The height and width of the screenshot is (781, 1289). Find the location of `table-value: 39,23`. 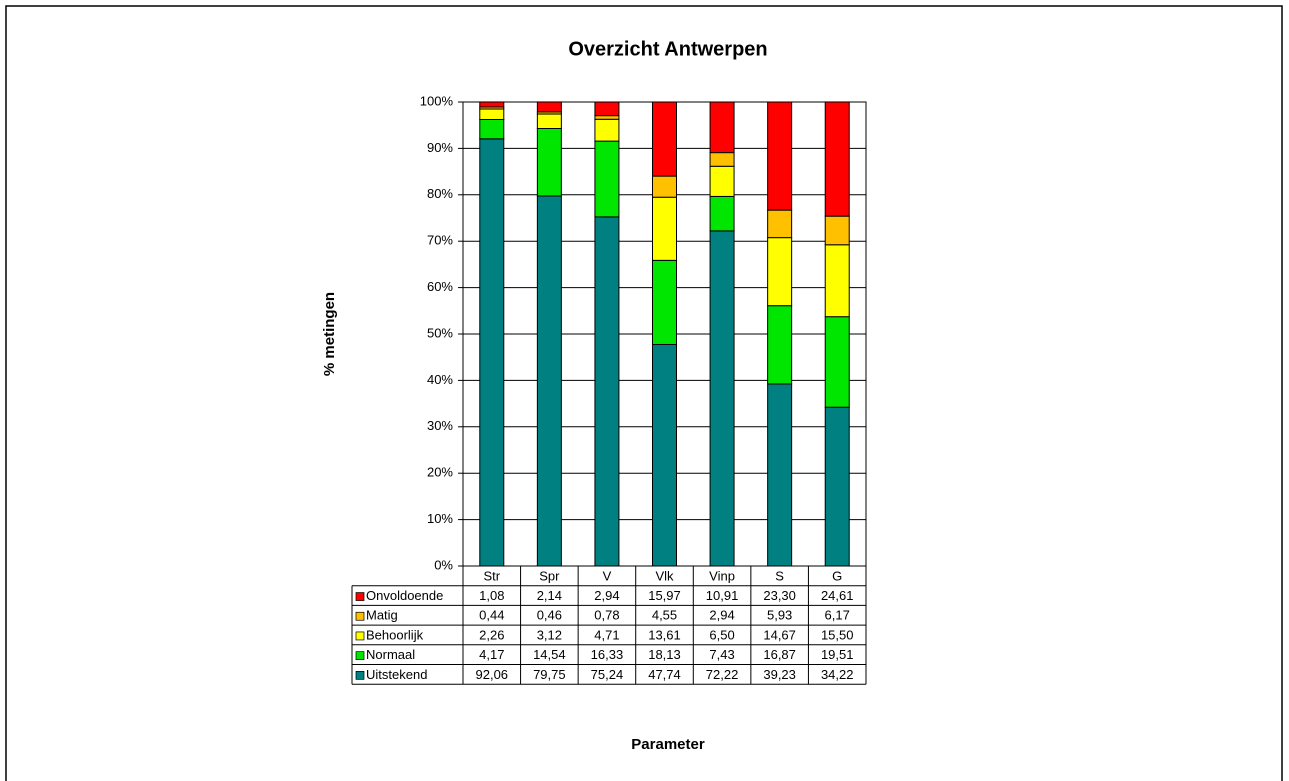

table-value: 39,23 is located at coordinates (779, 674).